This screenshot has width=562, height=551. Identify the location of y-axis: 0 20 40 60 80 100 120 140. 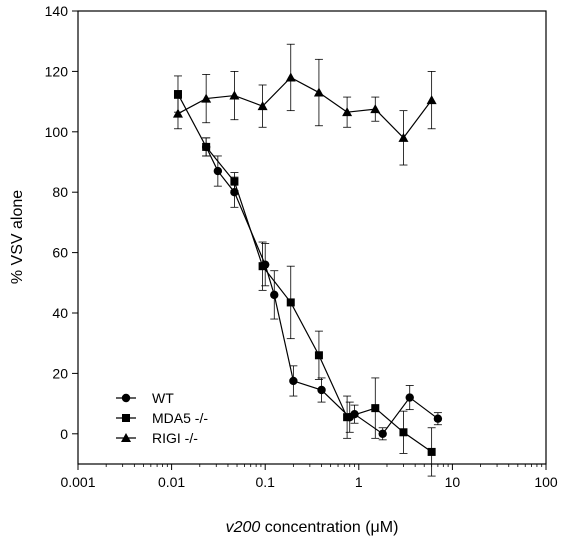
(61, 222).